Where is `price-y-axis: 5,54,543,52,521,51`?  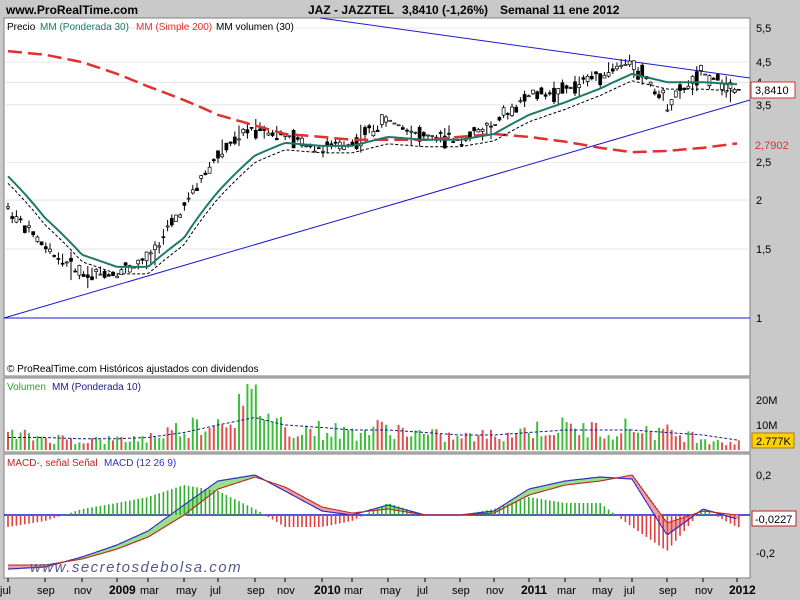
price-y-axis: 5,54,543,52,521,51 is located at coordinates (763, 174).